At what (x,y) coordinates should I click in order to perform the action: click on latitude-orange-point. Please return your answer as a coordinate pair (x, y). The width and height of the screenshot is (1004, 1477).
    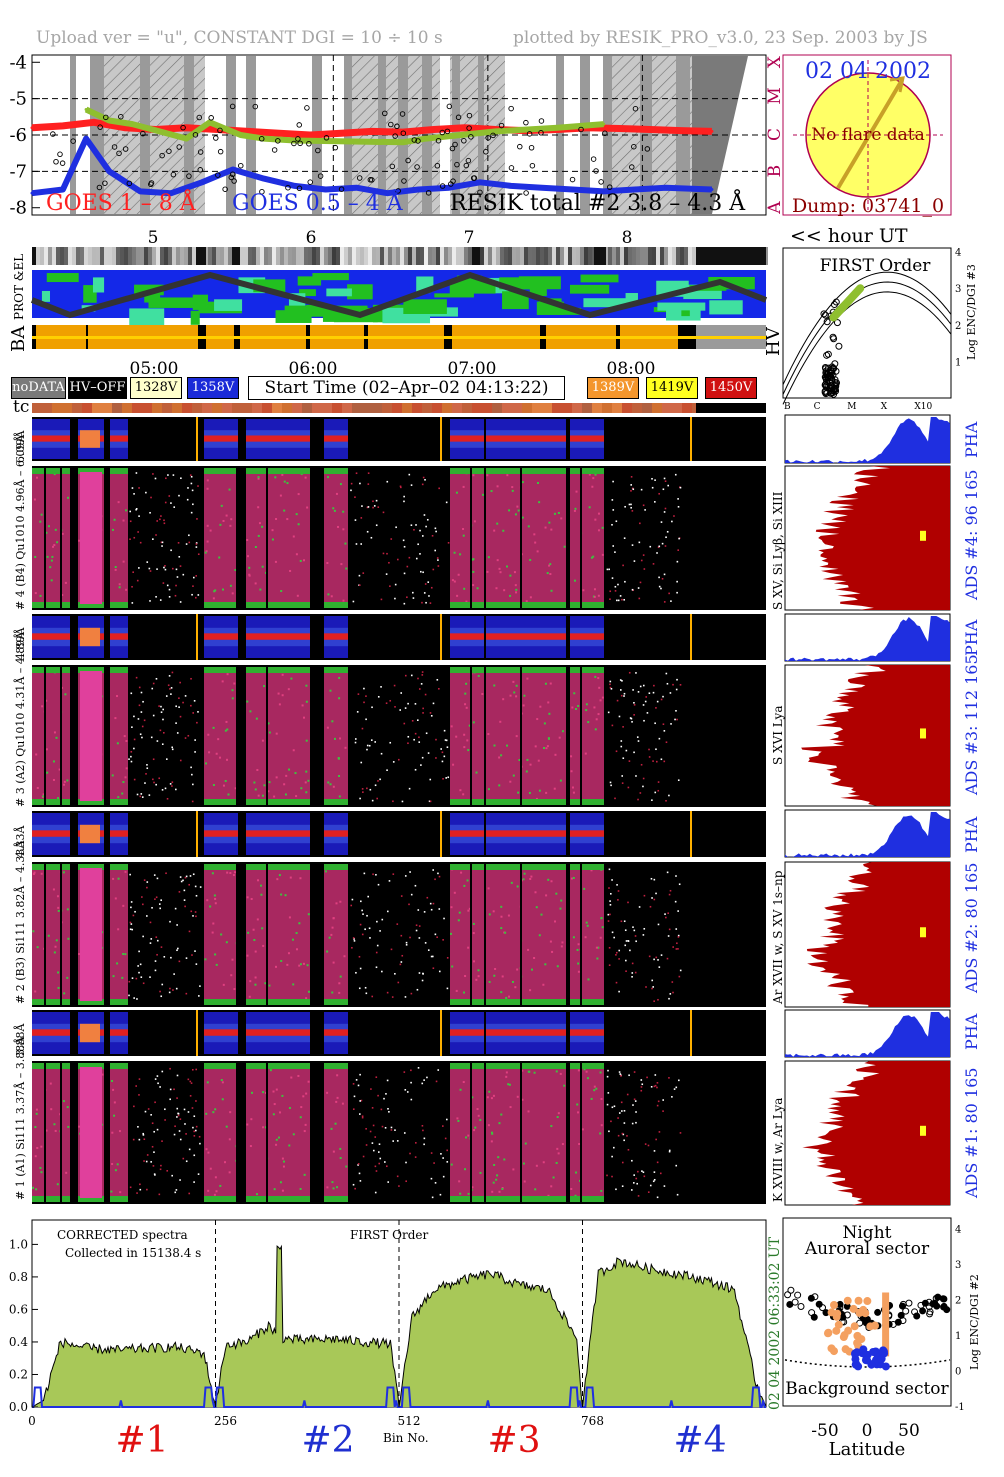
    Looking at the image, I should click on (854, 1326).